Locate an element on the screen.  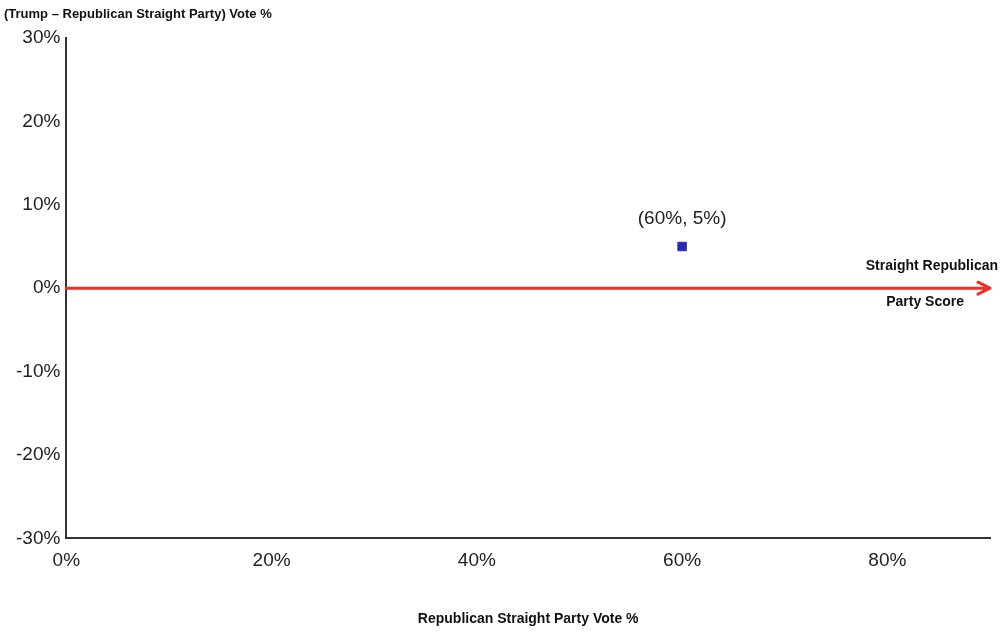
y-tick-label: -30% is located at coordinates (38, 537).